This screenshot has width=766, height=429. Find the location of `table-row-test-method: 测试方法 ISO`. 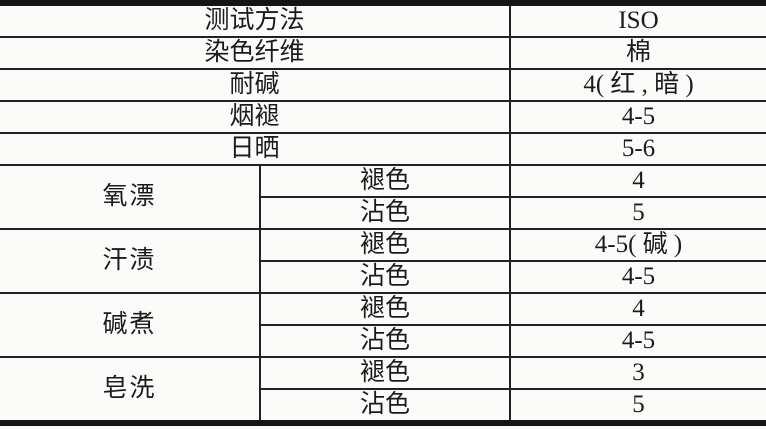

table-row-test-method: 测试方法 ISO is located at coordinates (383, 20).